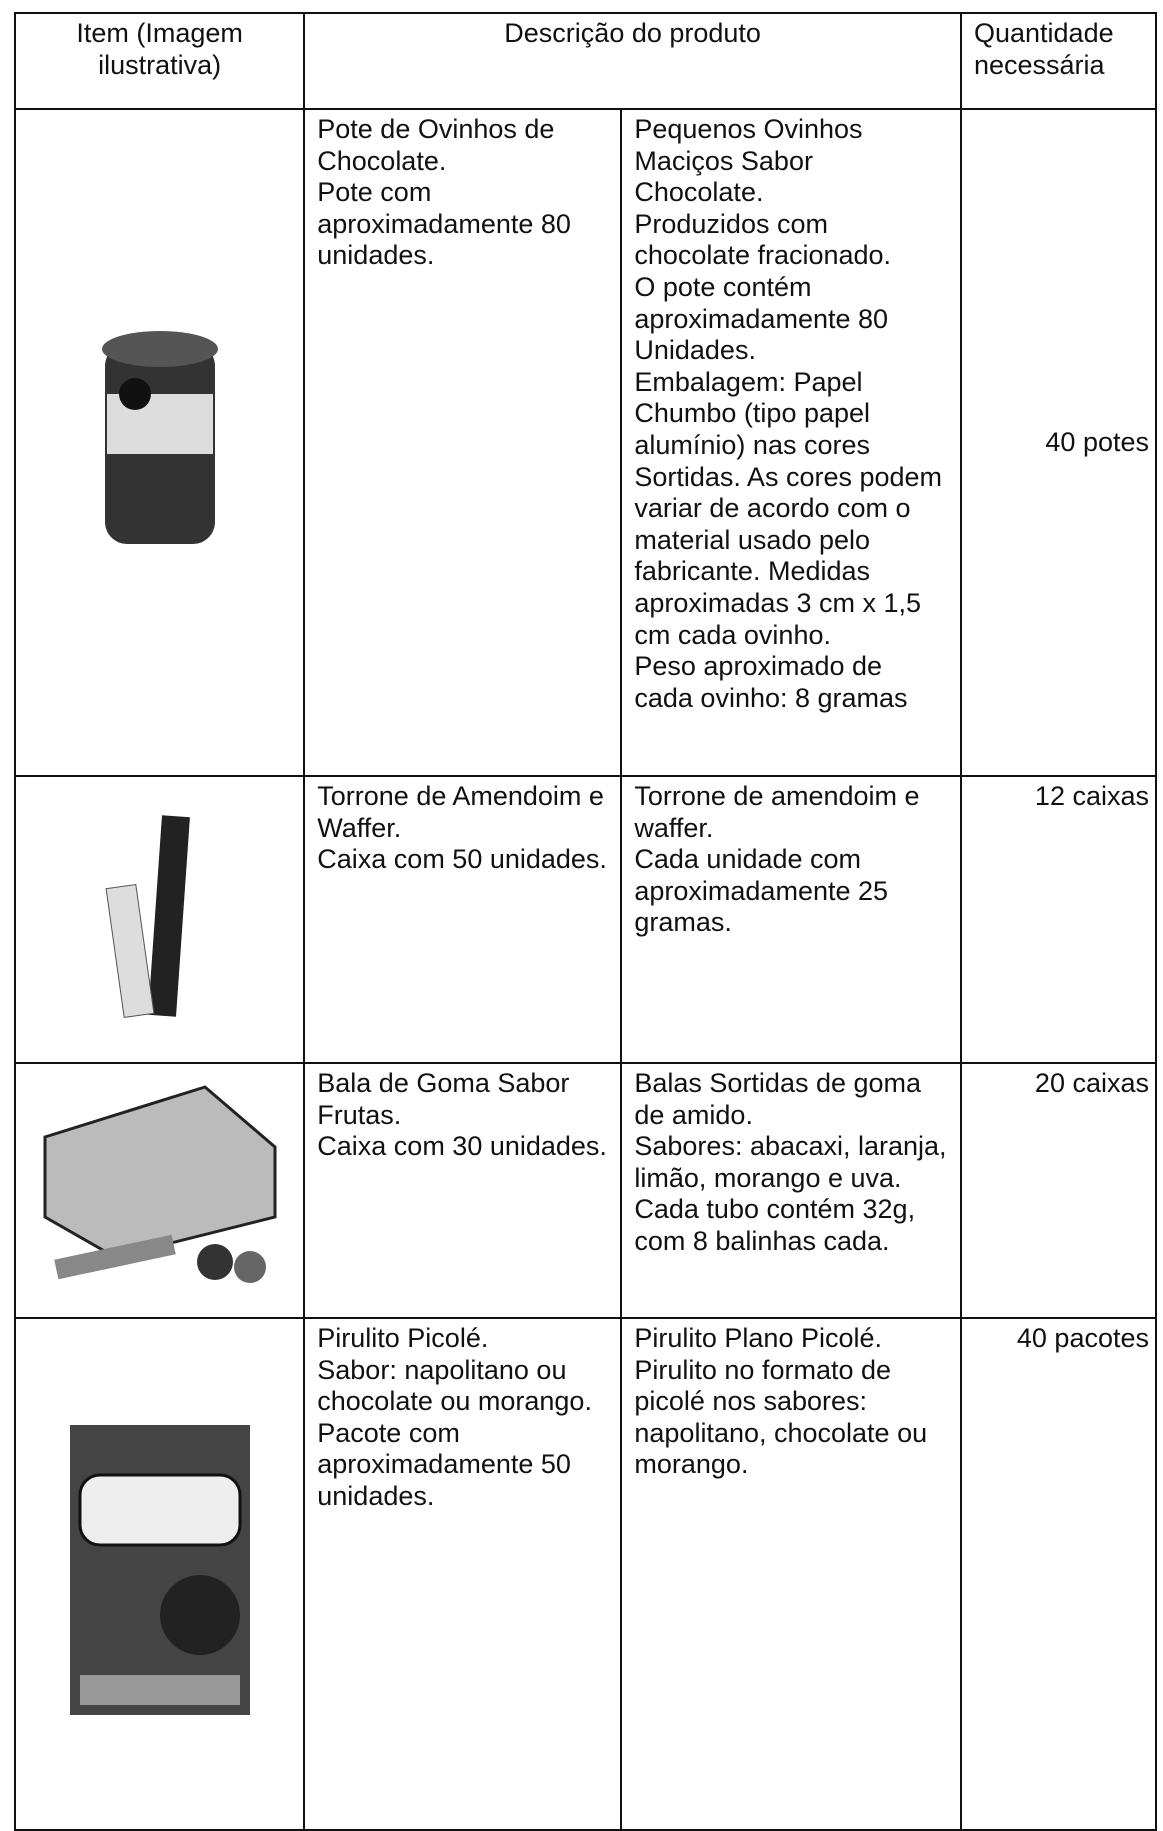 The width and height of the screenshot is (1163, 1831). I want to click on text-line: Pacote com aproximadamente 50 unidades., so click(444, 1464).